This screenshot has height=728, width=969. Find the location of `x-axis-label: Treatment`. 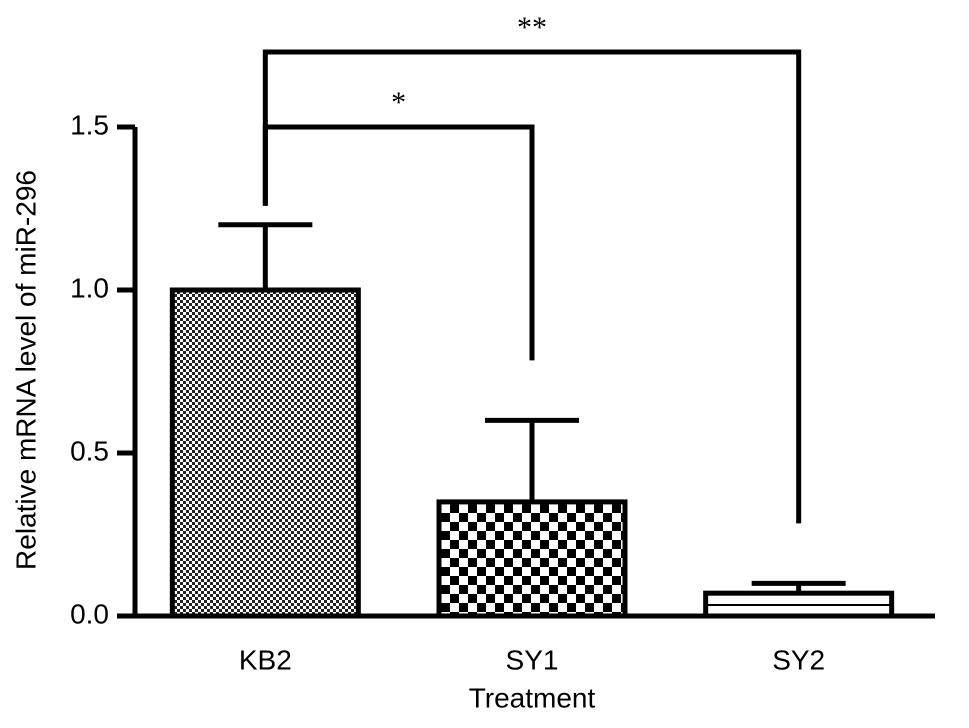

x-axis-label: Treatment is located at coordinates (532, 697).